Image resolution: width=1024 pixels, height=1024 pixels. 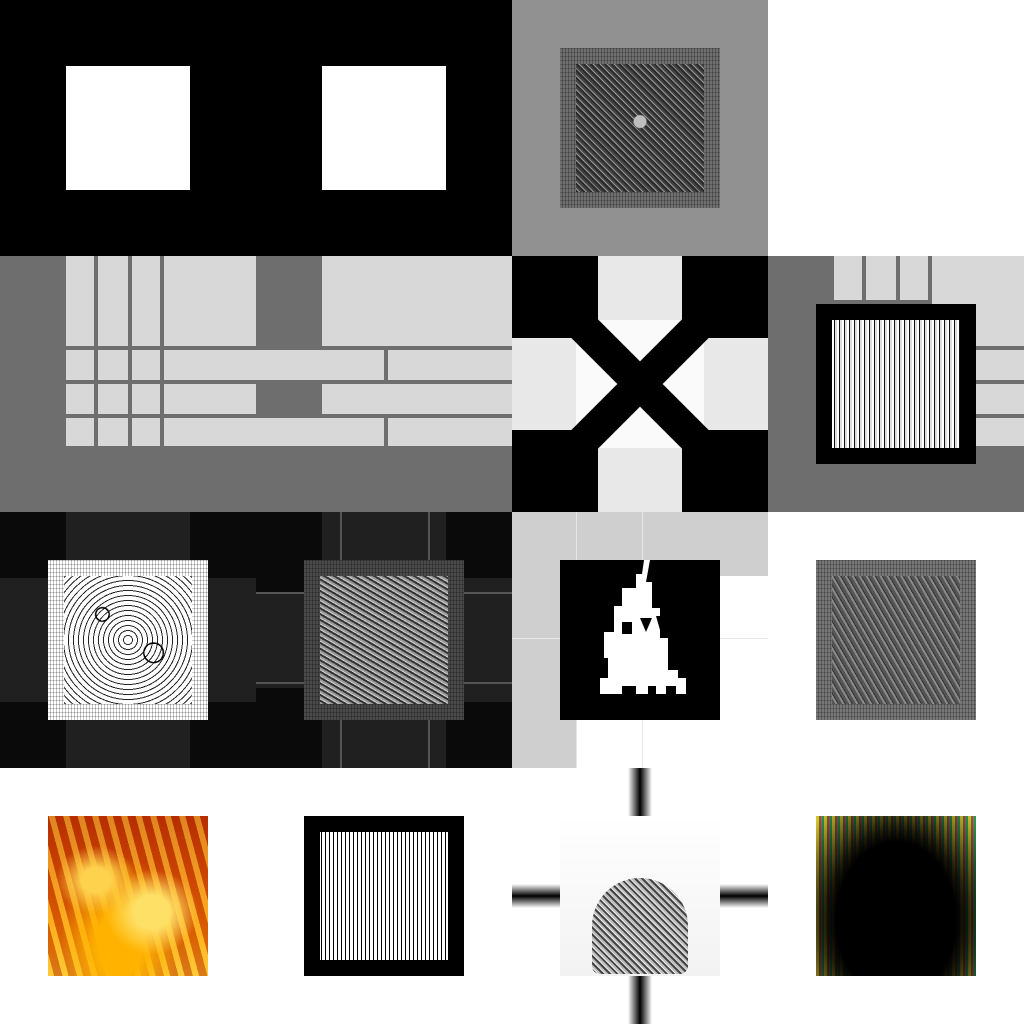 What do you see at coordinates (896, 128) in the screenshot?
I see `tile-blank` at bounding box center [896, 128].